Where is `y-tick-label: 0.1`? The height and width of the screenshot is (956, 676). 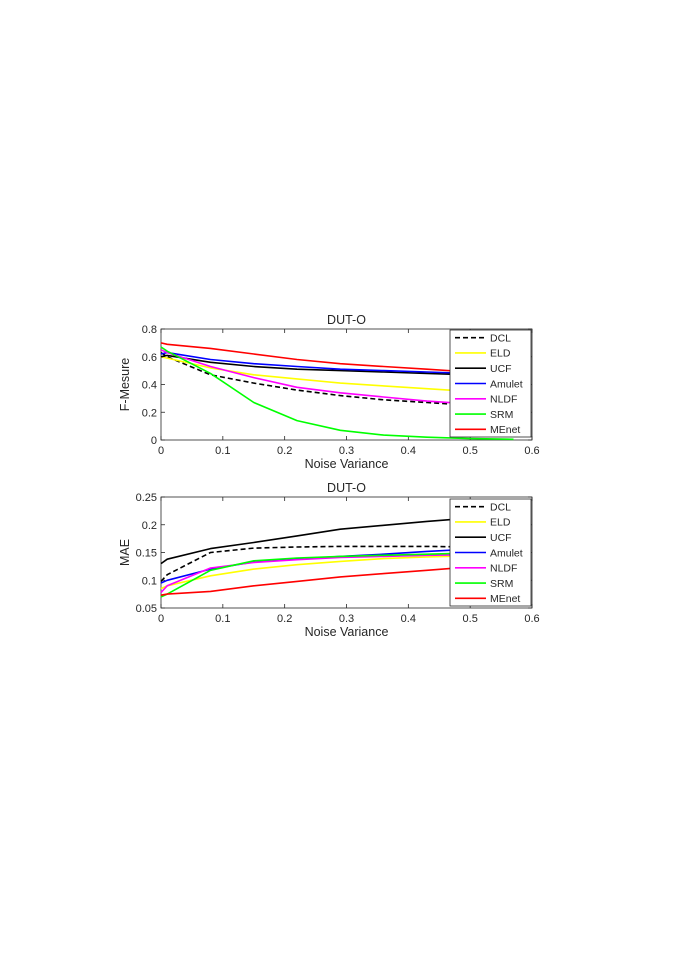
y-tick-label: 0.1 is located at coordinates (149, 581).